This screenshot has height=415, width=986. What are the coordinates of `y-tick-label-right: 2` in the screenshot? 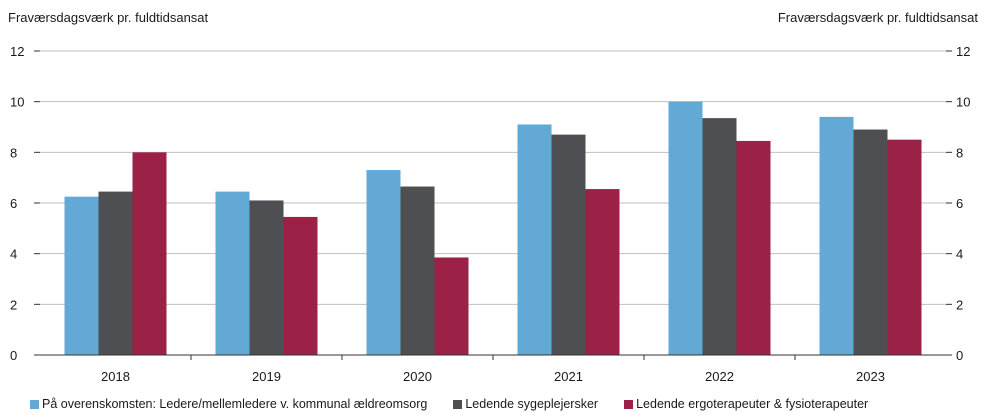 It's located at (959, 304).